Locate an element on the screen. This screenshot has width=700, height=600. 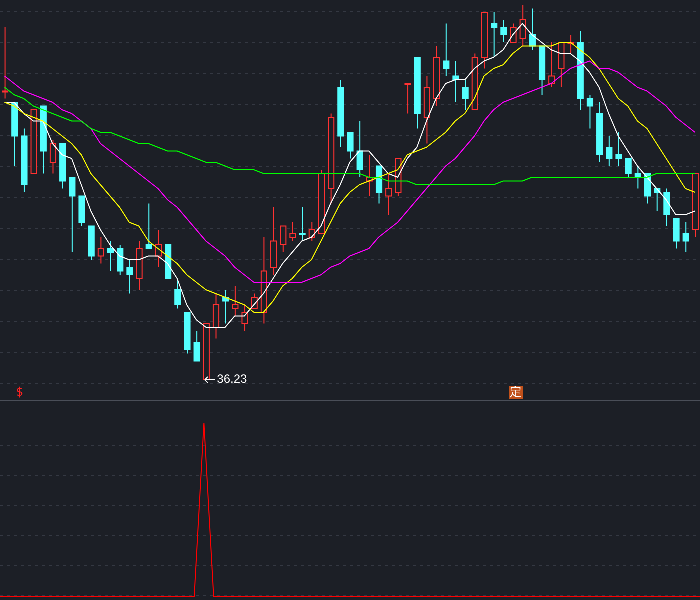
text: 定 is located at coordinates (515, 392).